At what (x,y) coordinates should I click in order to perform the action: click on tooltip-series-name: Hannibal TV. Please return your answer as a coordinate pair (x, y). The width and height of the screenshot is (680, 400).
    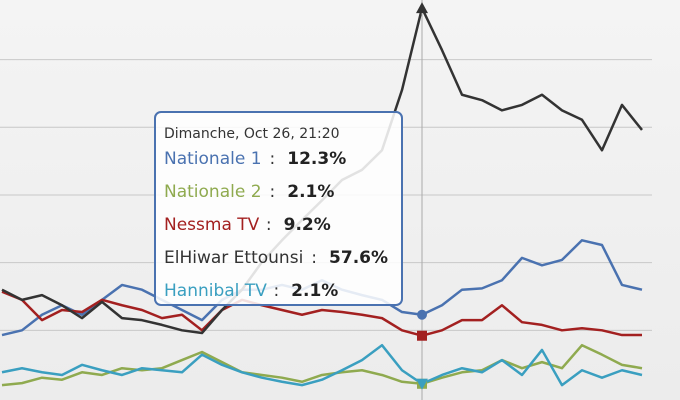
    Looking at the image, I should click on (215, 291).